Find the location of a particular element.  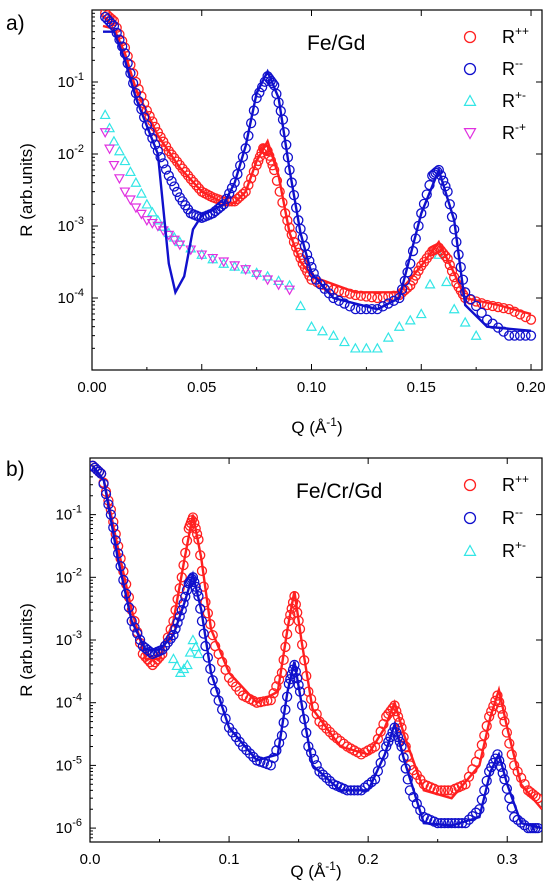

x-axis-title: Q (Å-1) is located at coordinates (315, 870).